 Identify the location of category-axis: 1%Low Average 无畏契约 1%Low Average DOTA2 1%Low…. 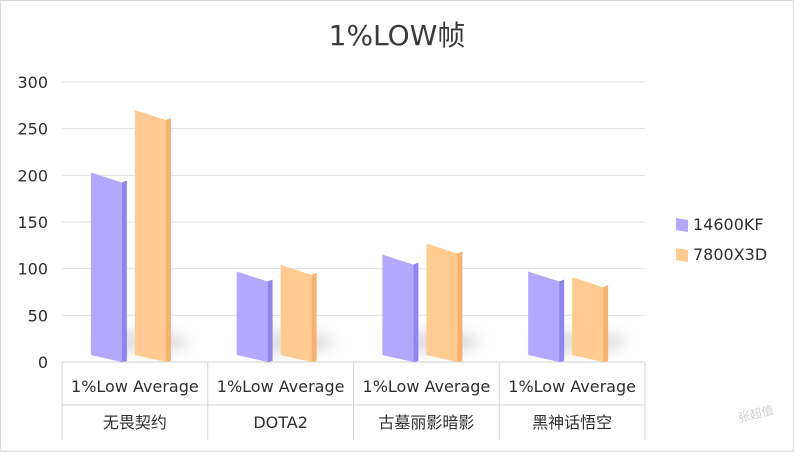
(353, 401).